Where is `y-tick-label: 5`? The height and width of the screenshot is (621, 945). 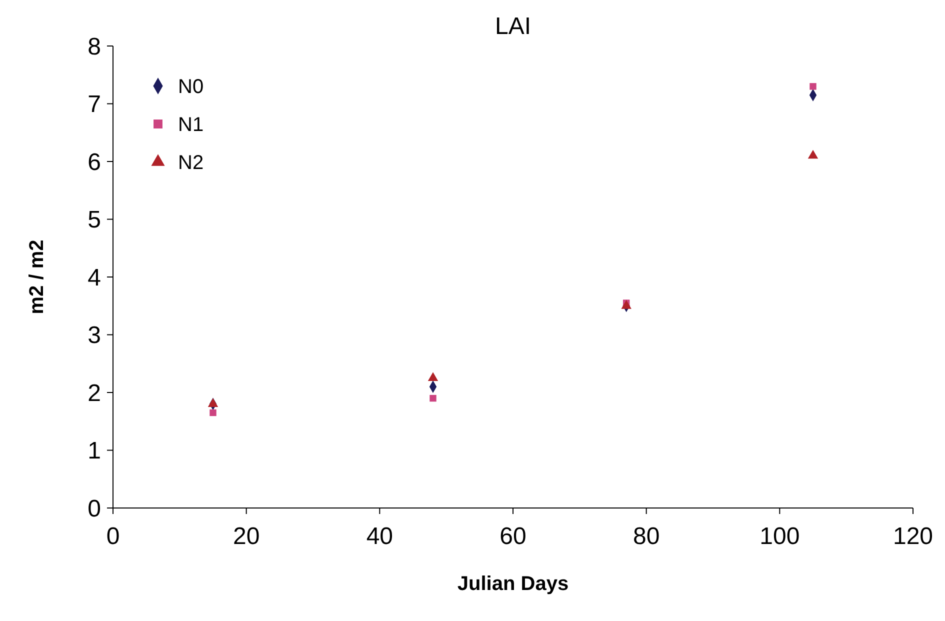 y-tick-label: 5 is located at coordinates (94, 220).